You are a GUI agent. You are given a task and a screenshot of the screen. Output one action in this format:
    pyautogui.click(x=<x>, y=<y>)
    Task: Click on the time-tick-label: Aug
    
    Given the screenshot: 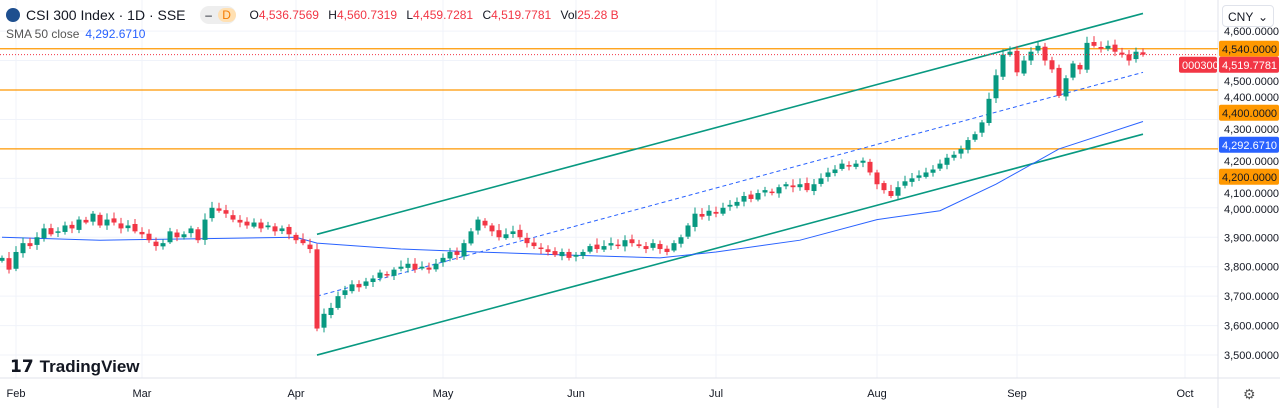 What is the action you would take?
    pyautogui.click(x=877, y=394)
    